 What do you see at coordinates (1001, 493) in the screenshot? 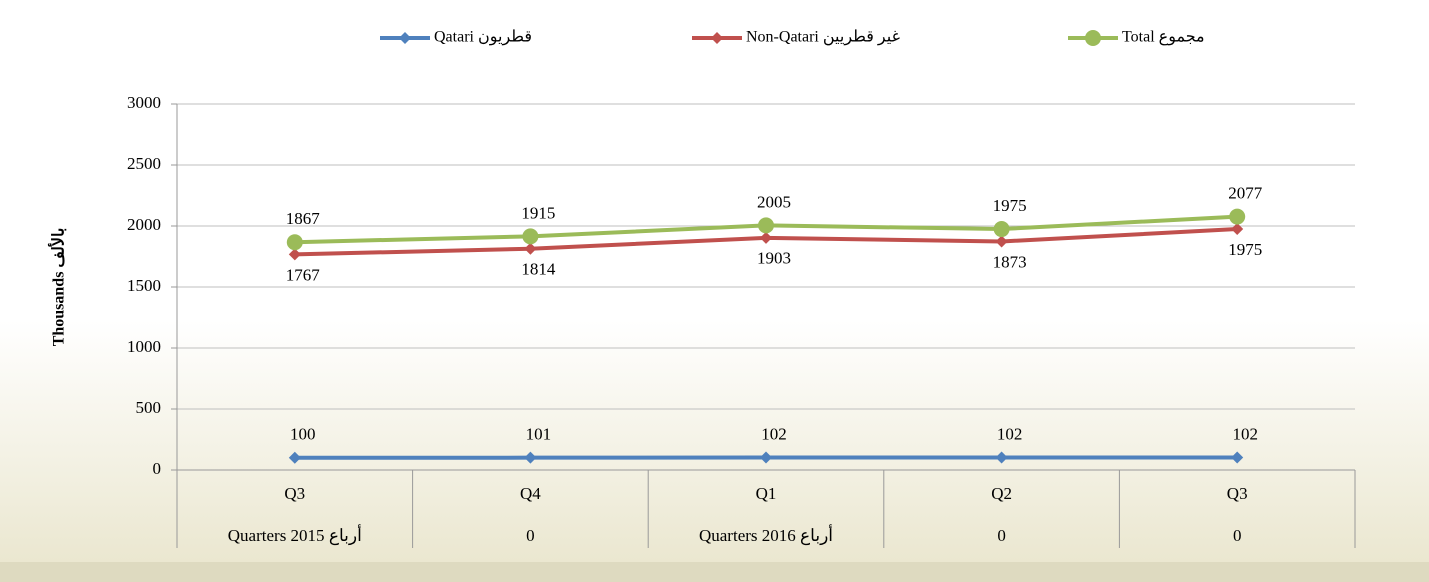
I see `x-tick-label: Q2` at bounding box center [1001, 493].